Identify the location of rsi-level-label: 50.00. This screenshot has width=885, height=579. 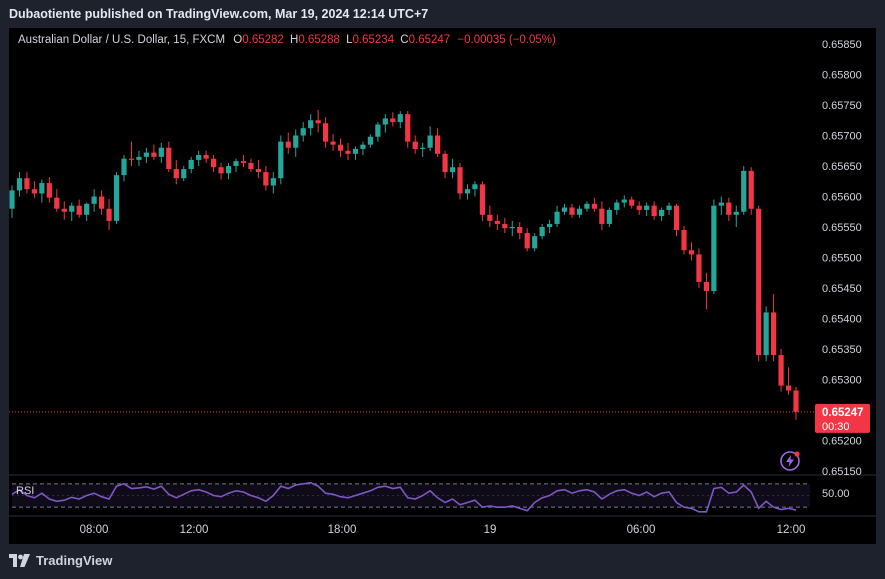
(836, 494).